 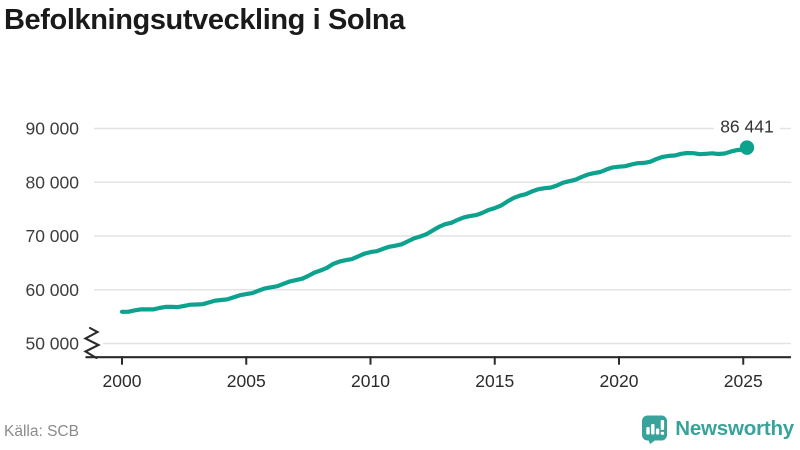 I want to click on x-tick-label: 2020, so click(x=619, y=381).